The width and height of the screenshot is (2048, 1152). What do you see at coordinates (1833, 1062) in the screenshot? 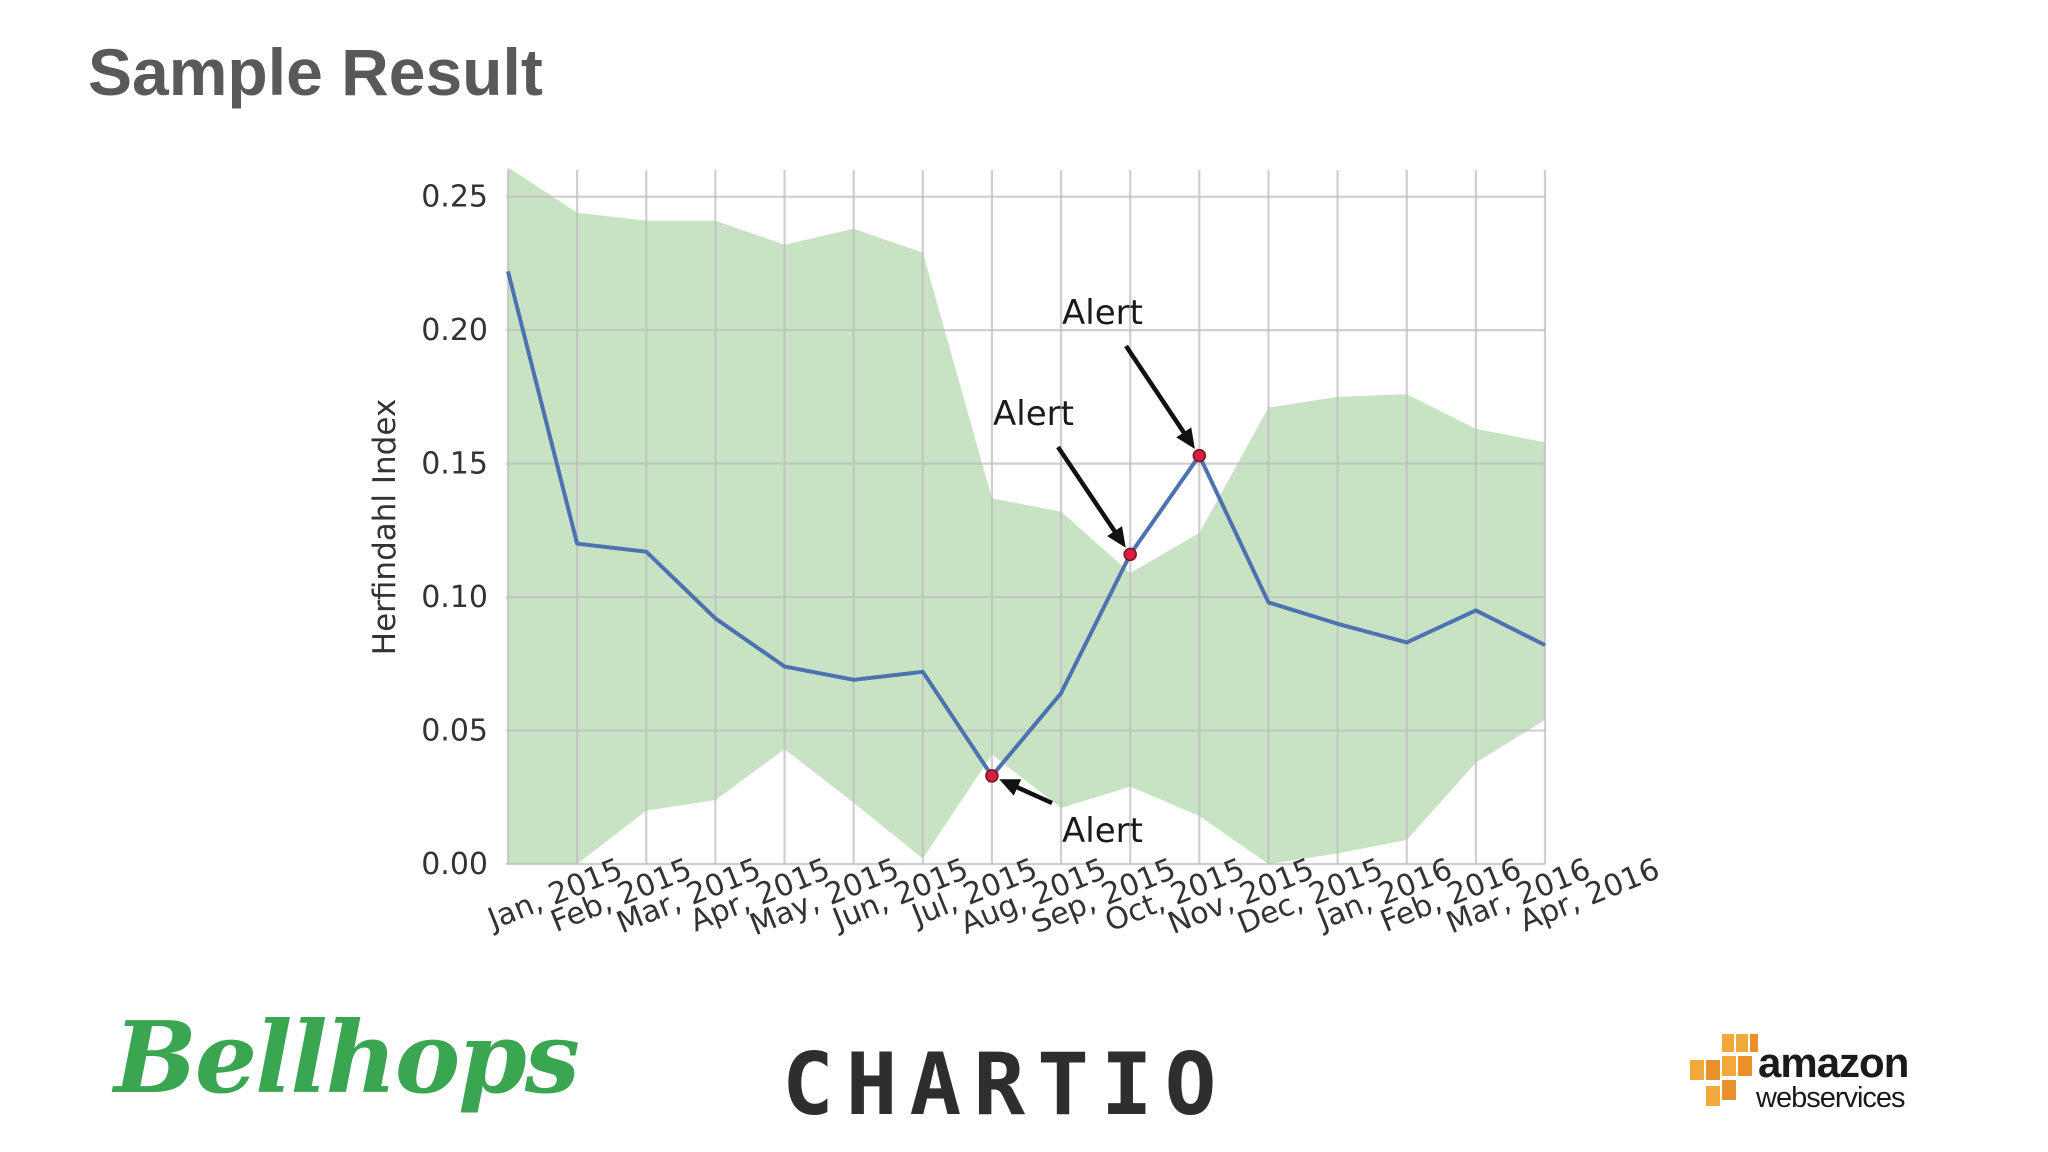
I see `aws-wordmark: amazon` at bounding box center [1833, 1062].